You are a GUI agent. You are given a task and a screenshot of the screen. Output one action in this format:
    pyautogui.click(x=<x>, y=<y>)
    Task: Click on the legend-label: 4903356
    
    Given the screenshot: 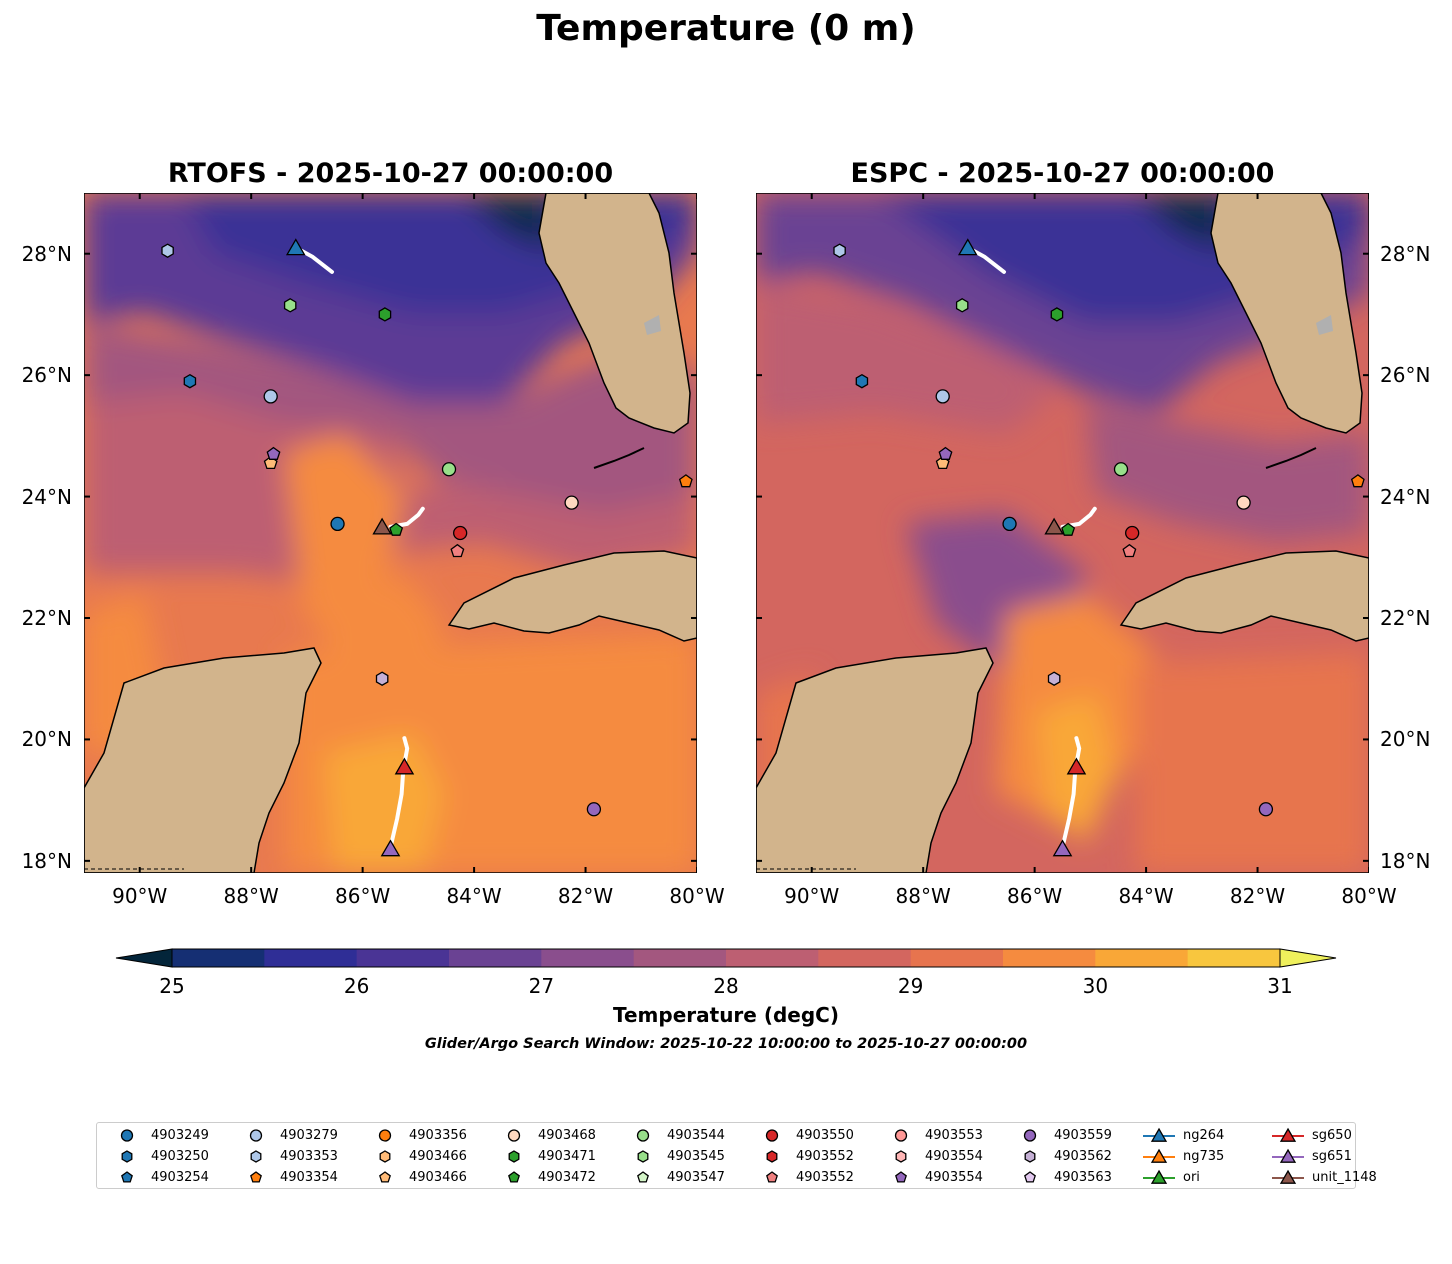 What is the action you would take?
    pyautogui.click(x=438, y=1135)
    